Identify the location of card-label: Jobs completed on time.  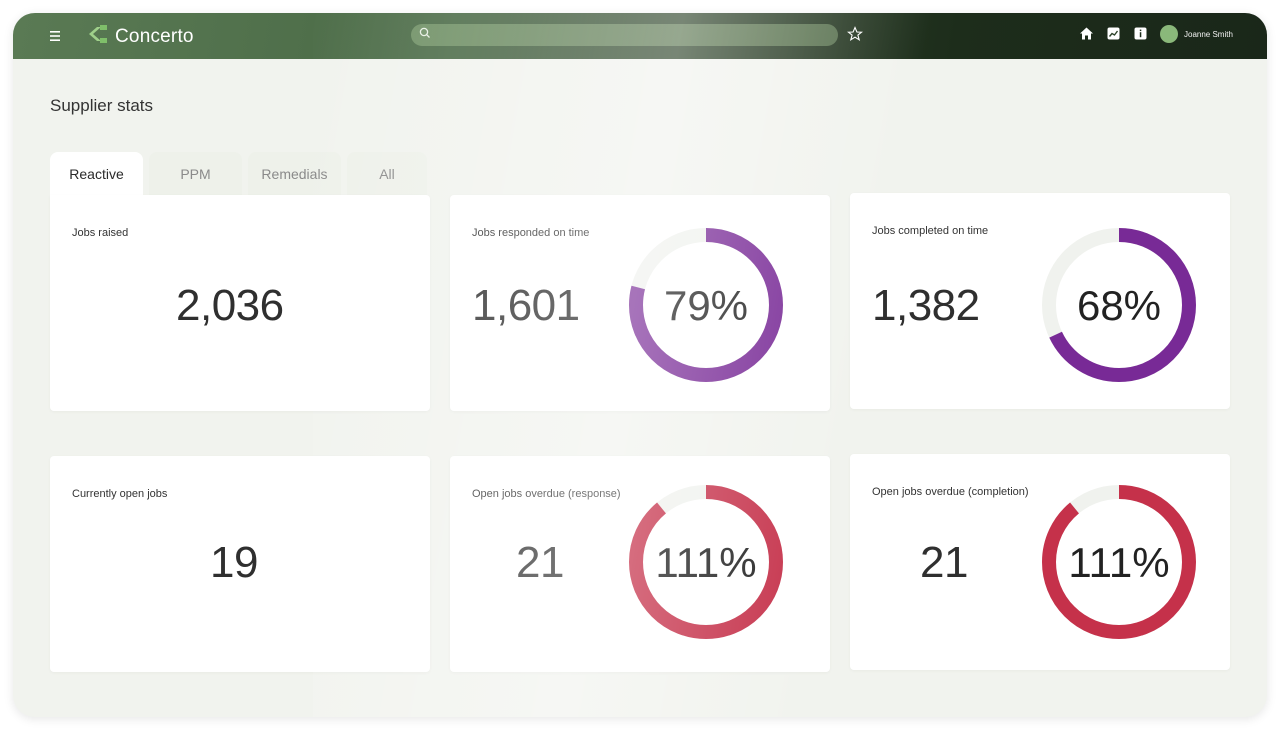
(930, 231).